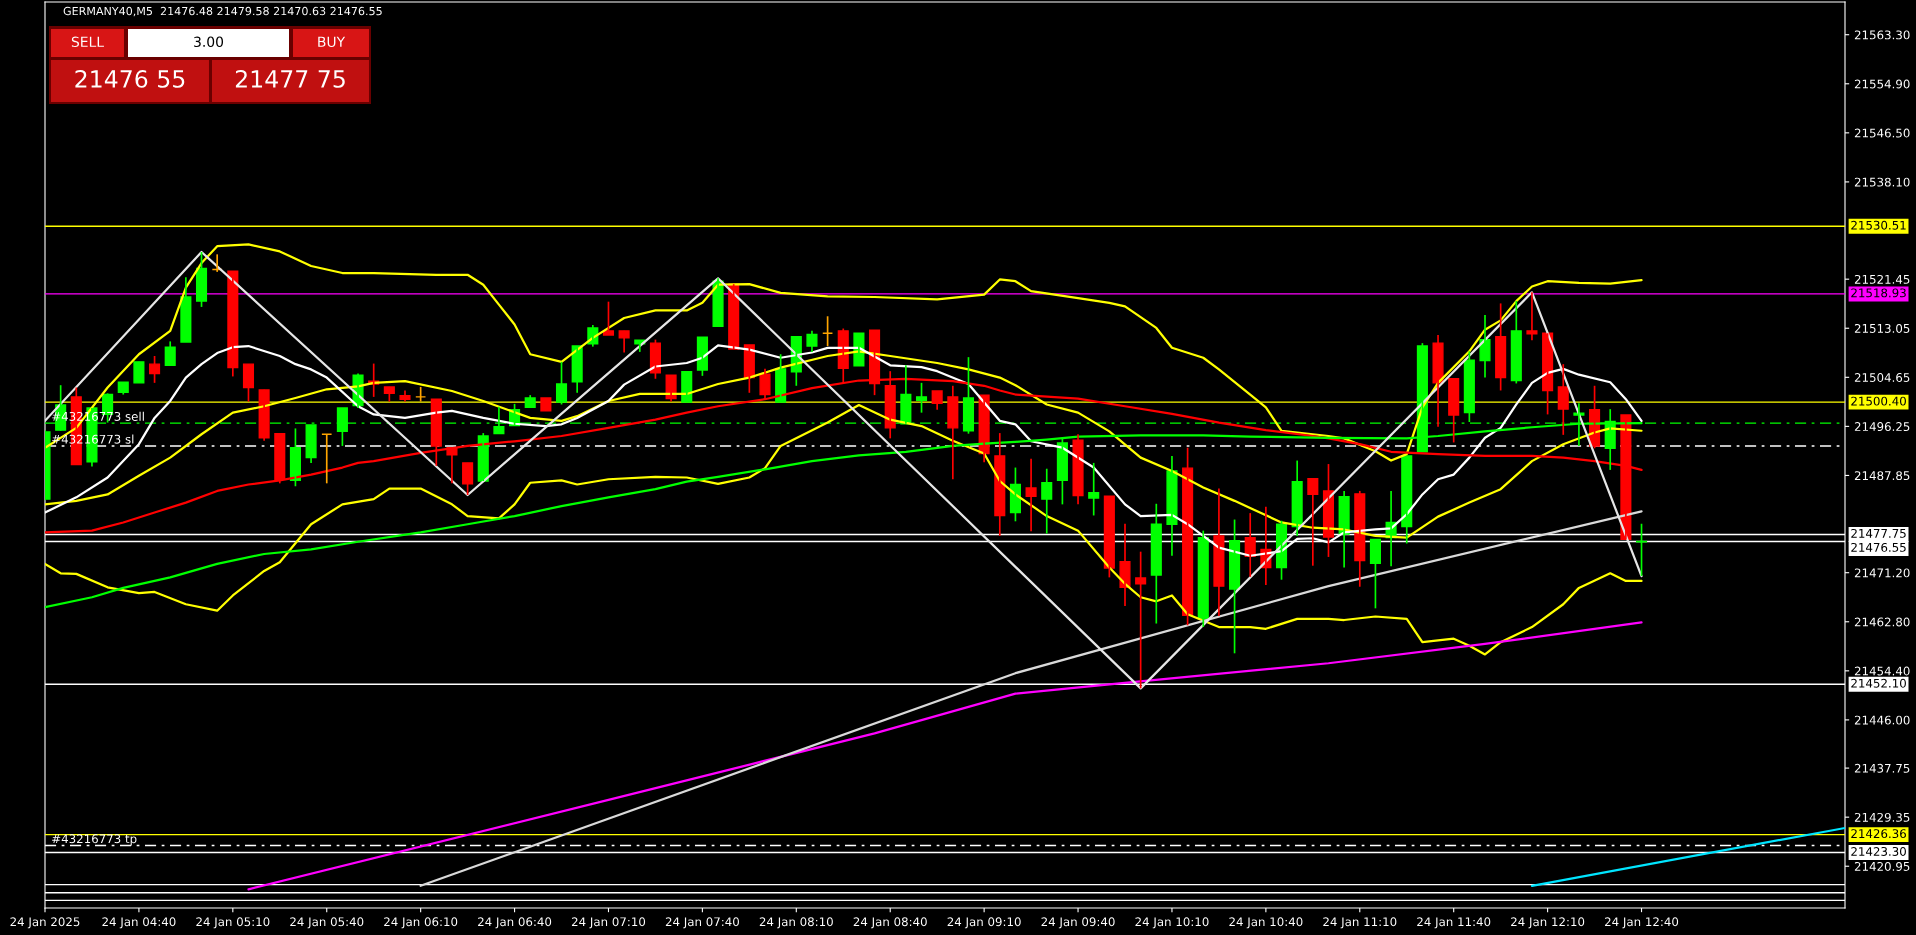 Image resolution: width=1916 pixels, height=935 pixels. Describe the element at coordinates (1878, 547) in the screenshot. I see `ref-line-label: 21476.55` at that location.